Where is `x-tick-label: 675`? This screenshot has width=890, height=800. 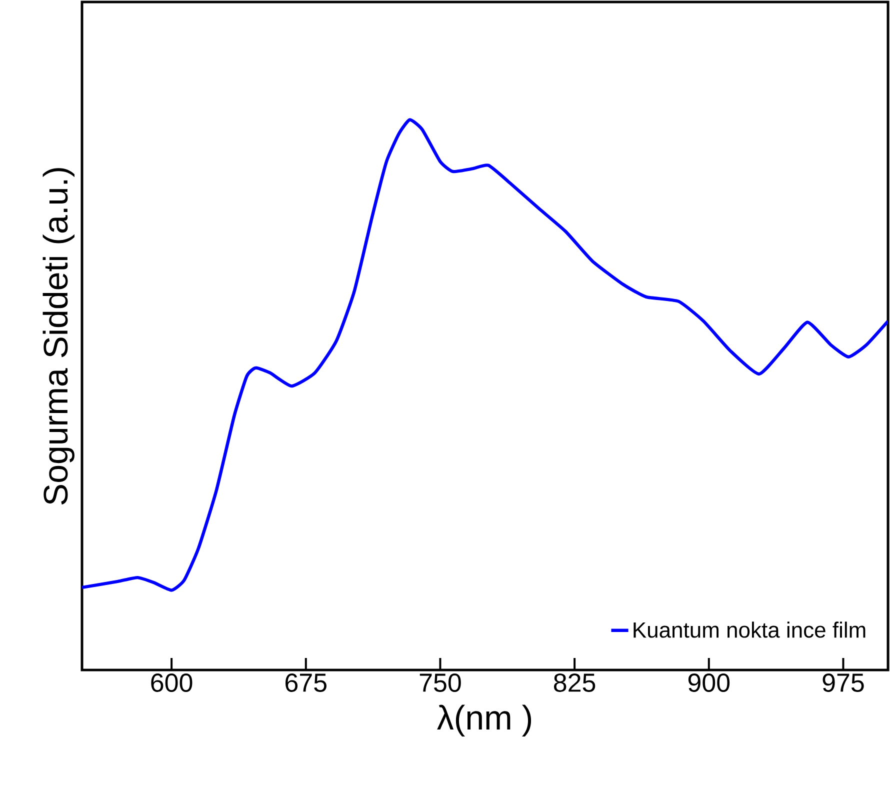
x-tick-label: 675 is located at coordinates (306, 683).